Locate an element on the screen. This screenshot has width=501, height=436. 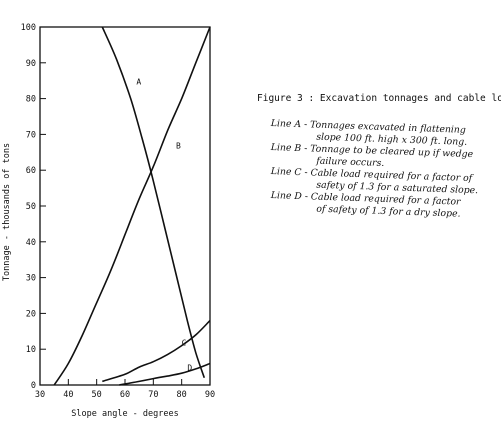
y-tick-label-4: 40 is located at coordinates (31, 243).